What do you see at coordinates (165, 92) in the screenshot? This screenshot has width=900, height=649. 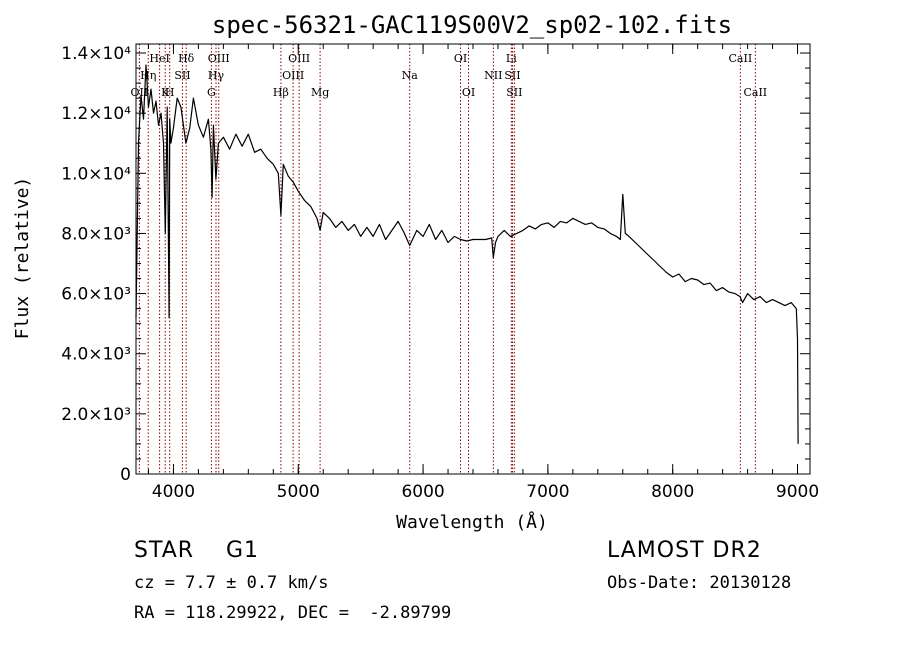 I see `marker-label-3: K` at bounding box center [165, 92].